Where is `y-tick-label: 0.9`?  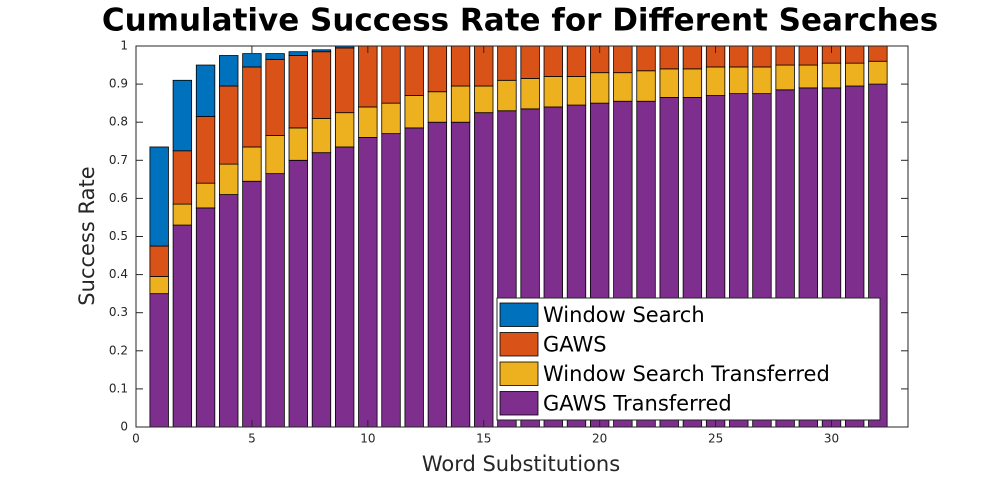 y-tick-label: 0.9 is located at coordinates (118, 84).